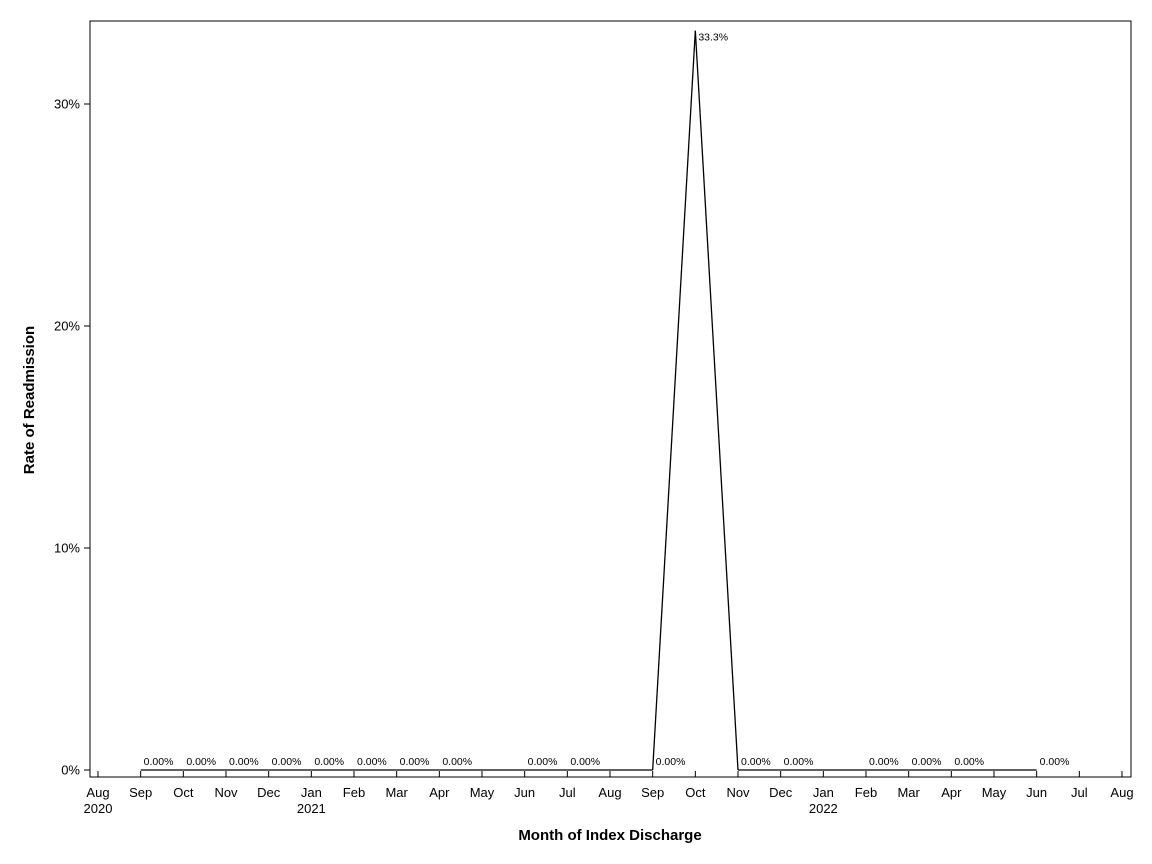  I want to click on x-axis-title: Month of Index Discharge, so click(609, 835).